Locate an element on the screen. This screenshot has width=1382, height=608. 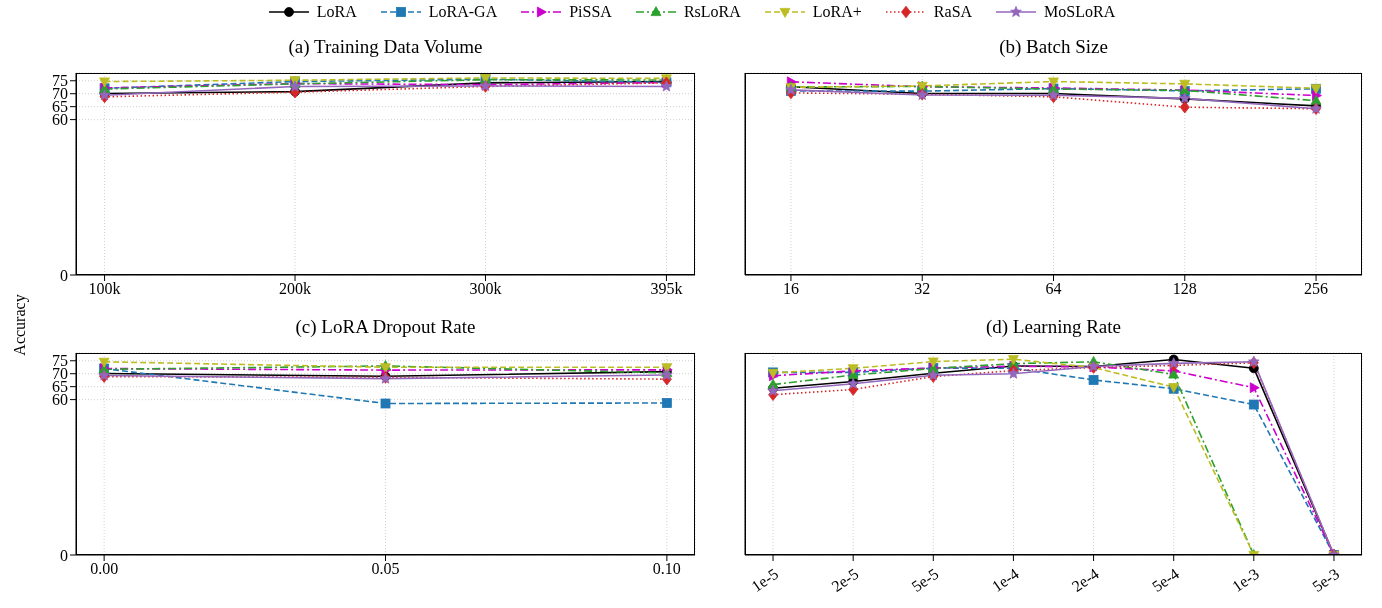
legend-label: MoSLoRA is located at coordinates (1080, 12).